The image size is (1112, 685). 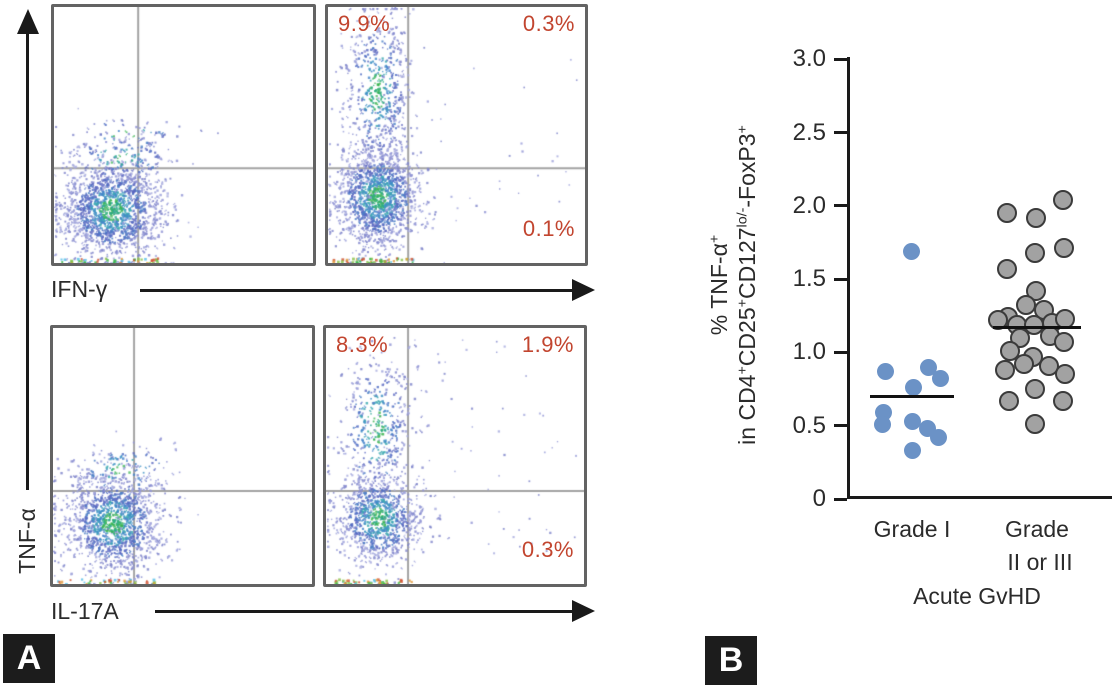 I want to click on y-tick-label: 3.0, so click(x=809, y=59).